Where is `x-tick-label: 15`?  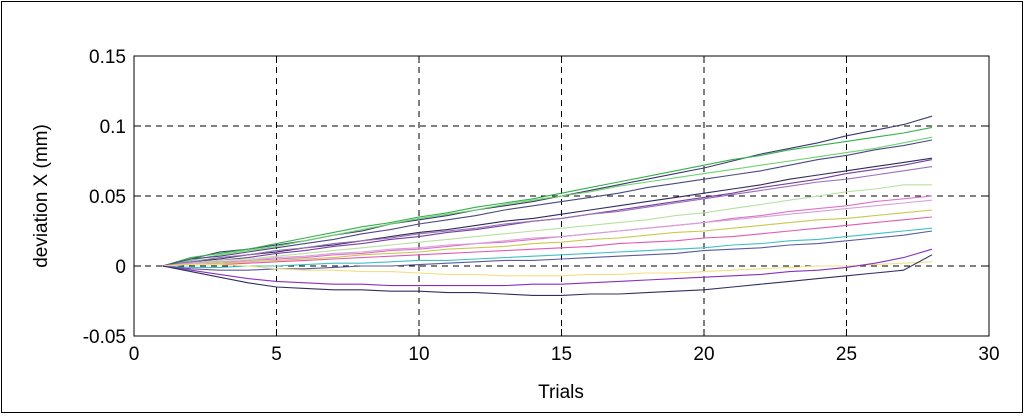
x-tick-label: 15 is located at coordinates (561, 354).